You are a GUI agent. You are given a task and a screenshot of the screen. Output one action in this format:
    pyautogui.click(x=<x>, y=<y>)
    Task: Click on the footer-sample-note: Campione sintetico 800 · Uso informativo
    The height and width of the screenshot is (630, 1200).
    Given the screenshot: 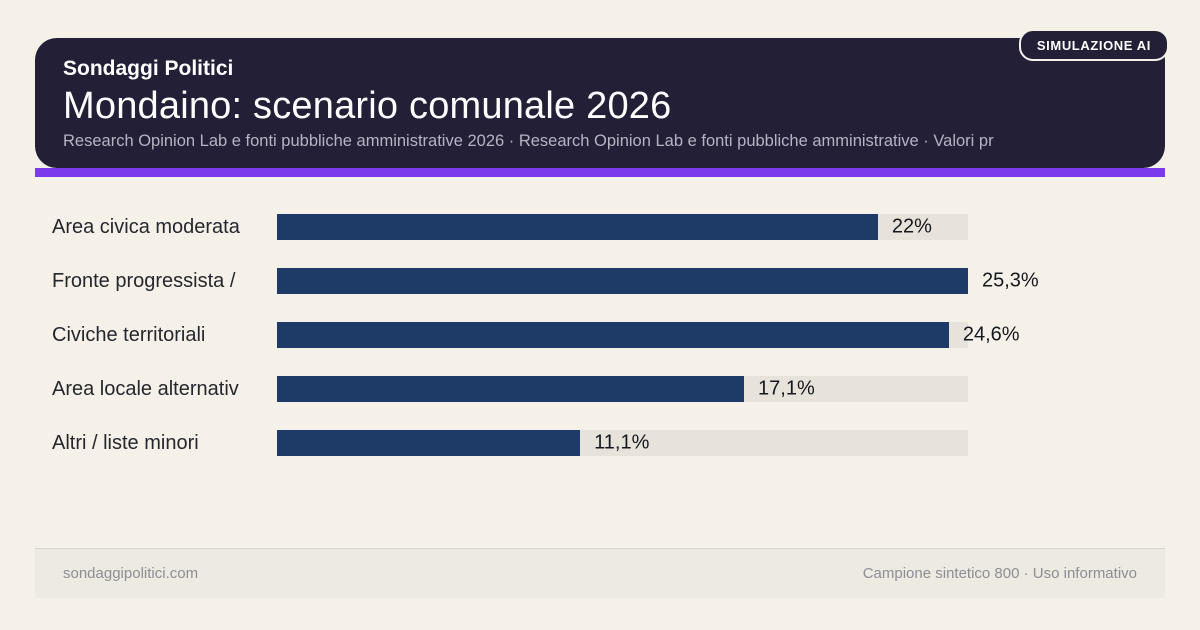 What is the action you would take?
    pyautogui.click(x=999, y=573)
    